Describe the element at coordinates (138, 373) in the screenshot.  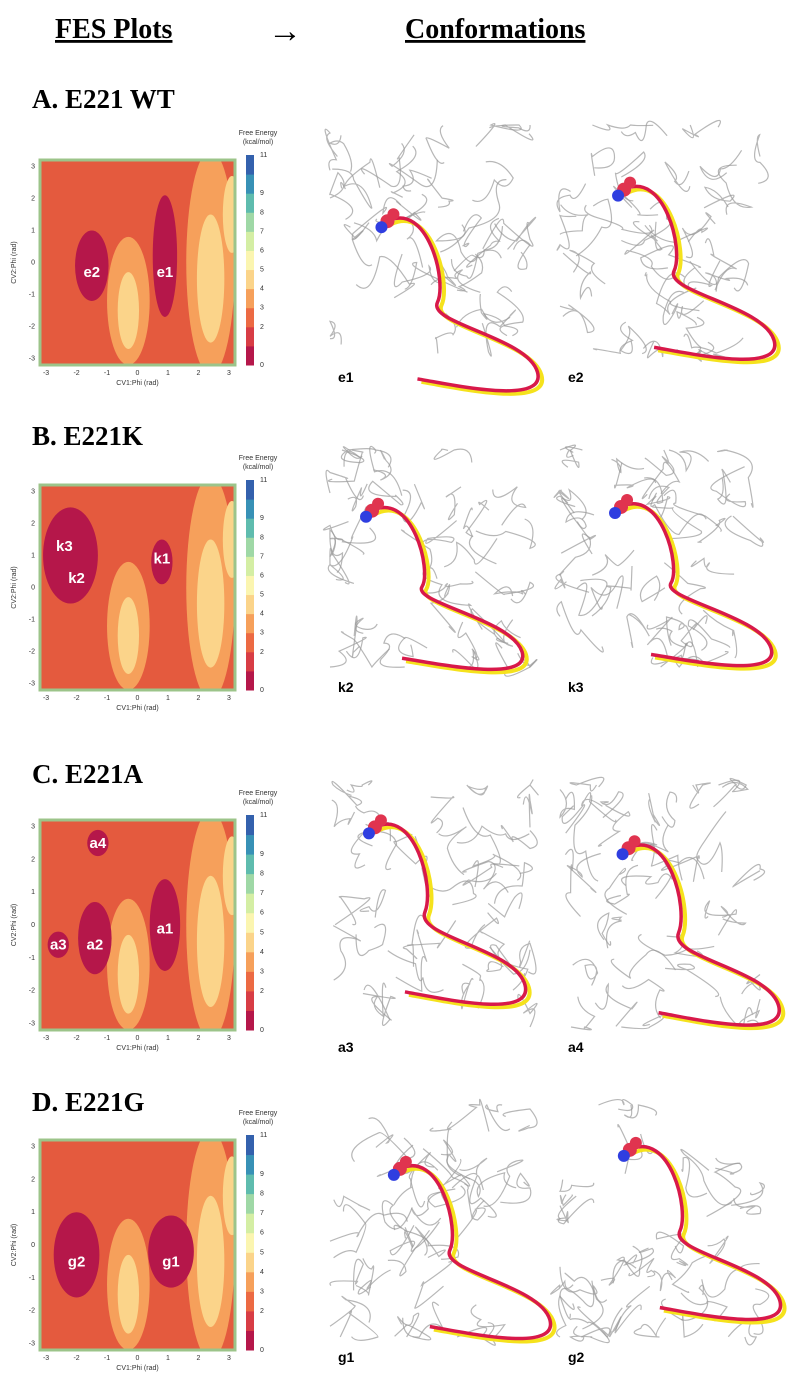
I see `x-tick-label: 0` at that location.